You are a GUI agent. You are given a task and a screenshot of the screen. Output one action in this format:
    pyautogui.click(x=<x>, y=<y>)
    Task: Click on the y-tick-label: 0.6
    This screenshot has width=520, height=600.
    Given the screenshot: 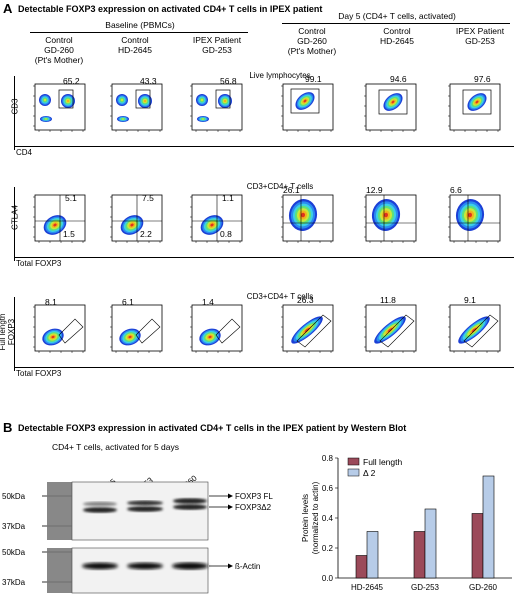 What is the action you would take?
    pyautogui.click(x=328, y=488)
    